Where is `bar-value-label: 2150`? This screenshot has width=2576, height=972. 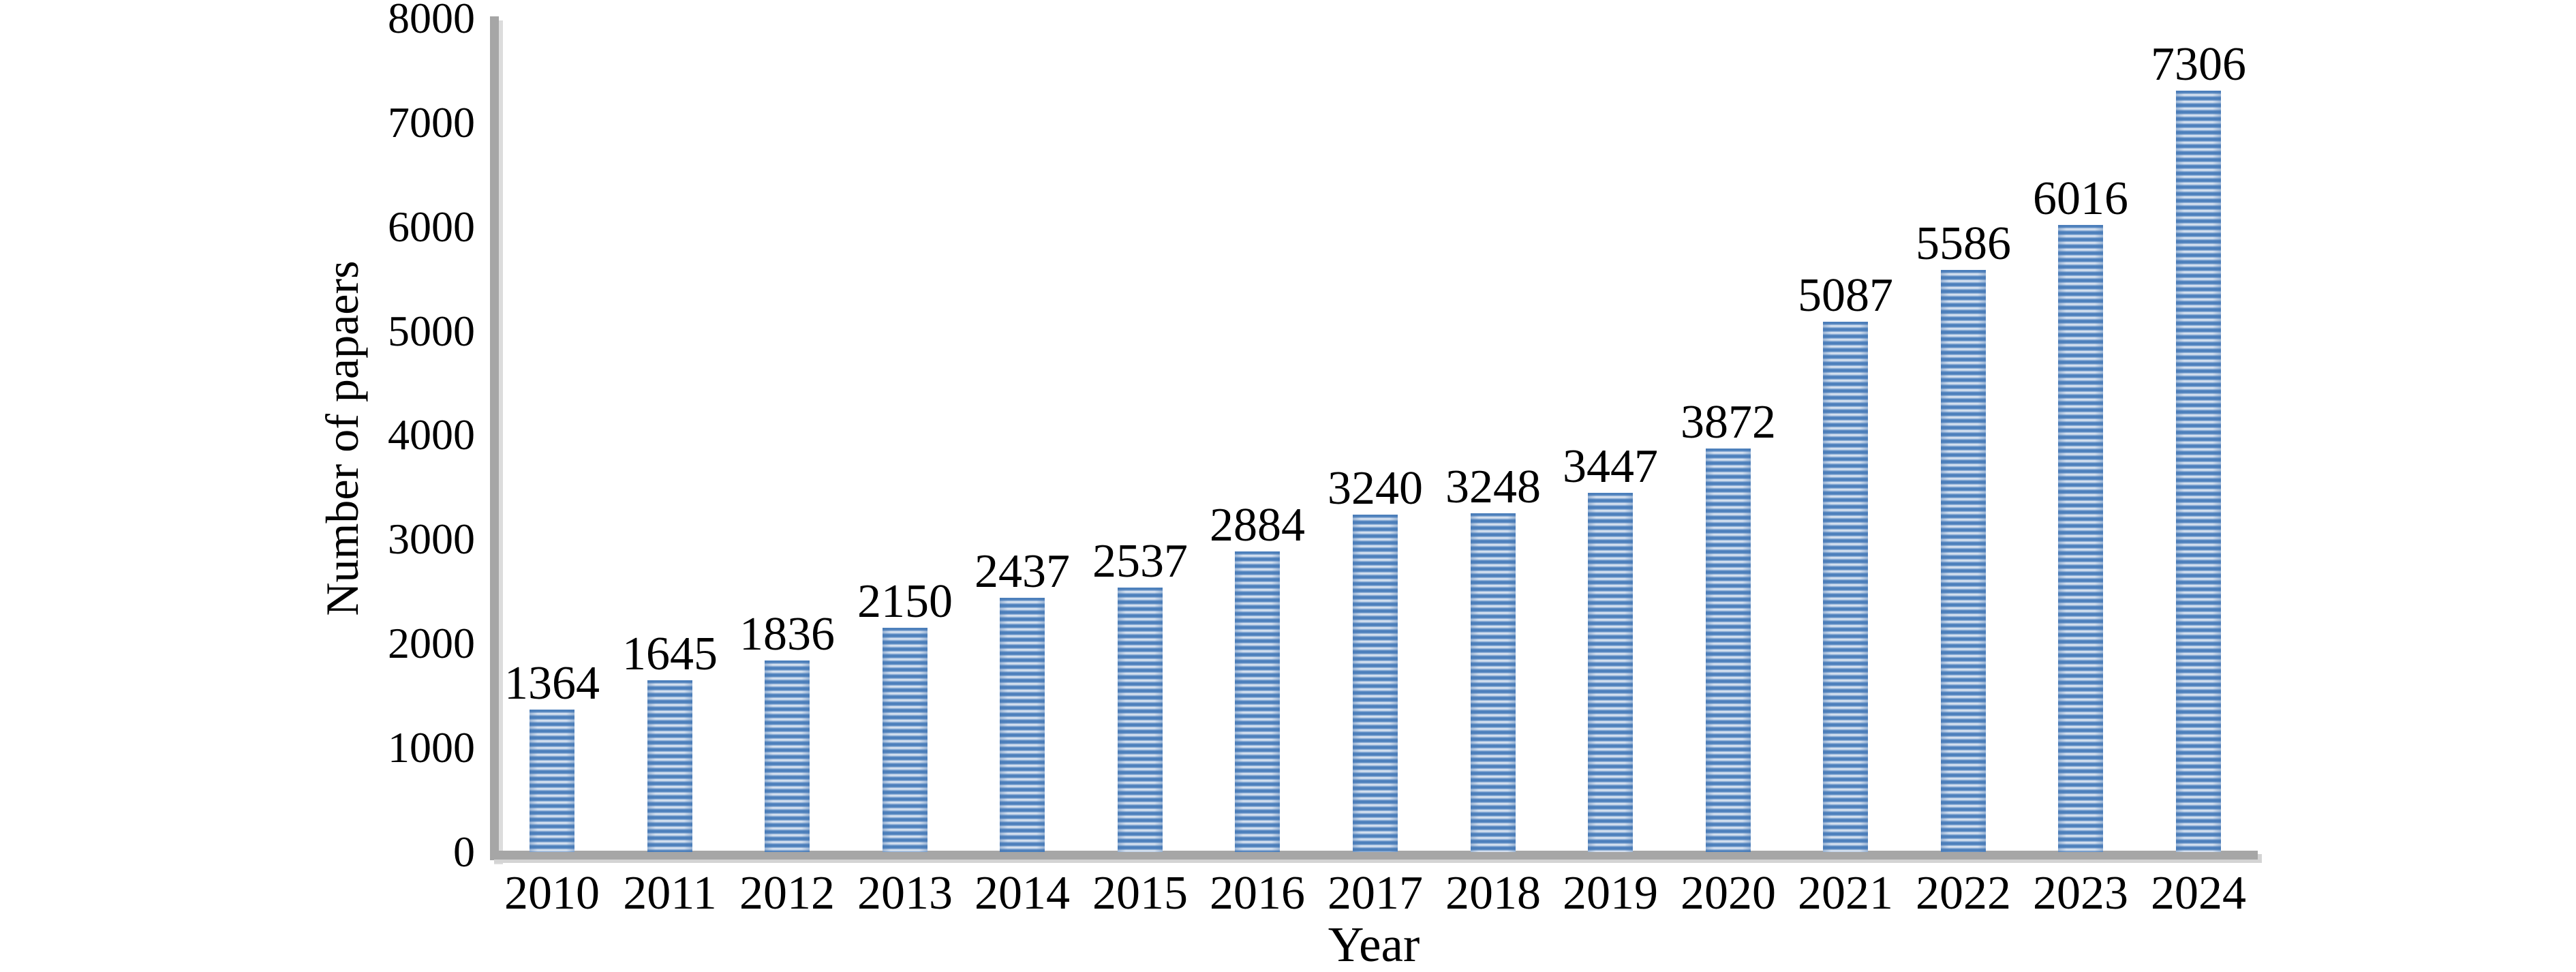
bar-value-label: 2150 is located at coordinates (905, 601).